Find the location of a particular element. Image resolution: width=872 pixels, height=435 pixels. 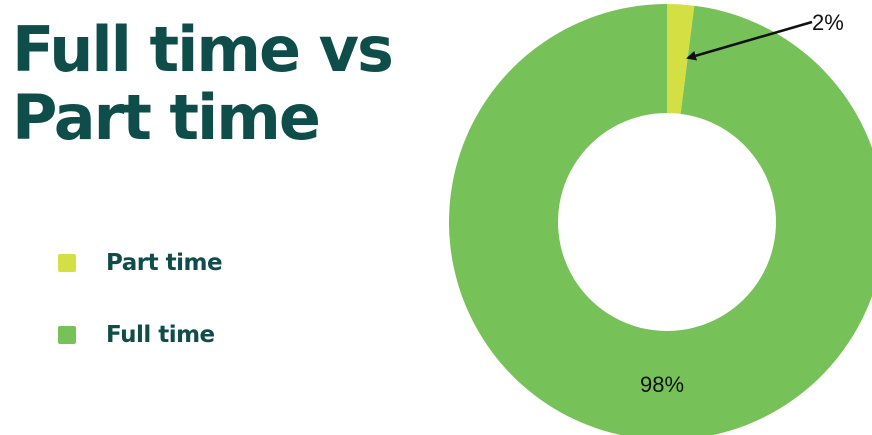

data-label-part-time: 2% is located at coordinates (828, 22).